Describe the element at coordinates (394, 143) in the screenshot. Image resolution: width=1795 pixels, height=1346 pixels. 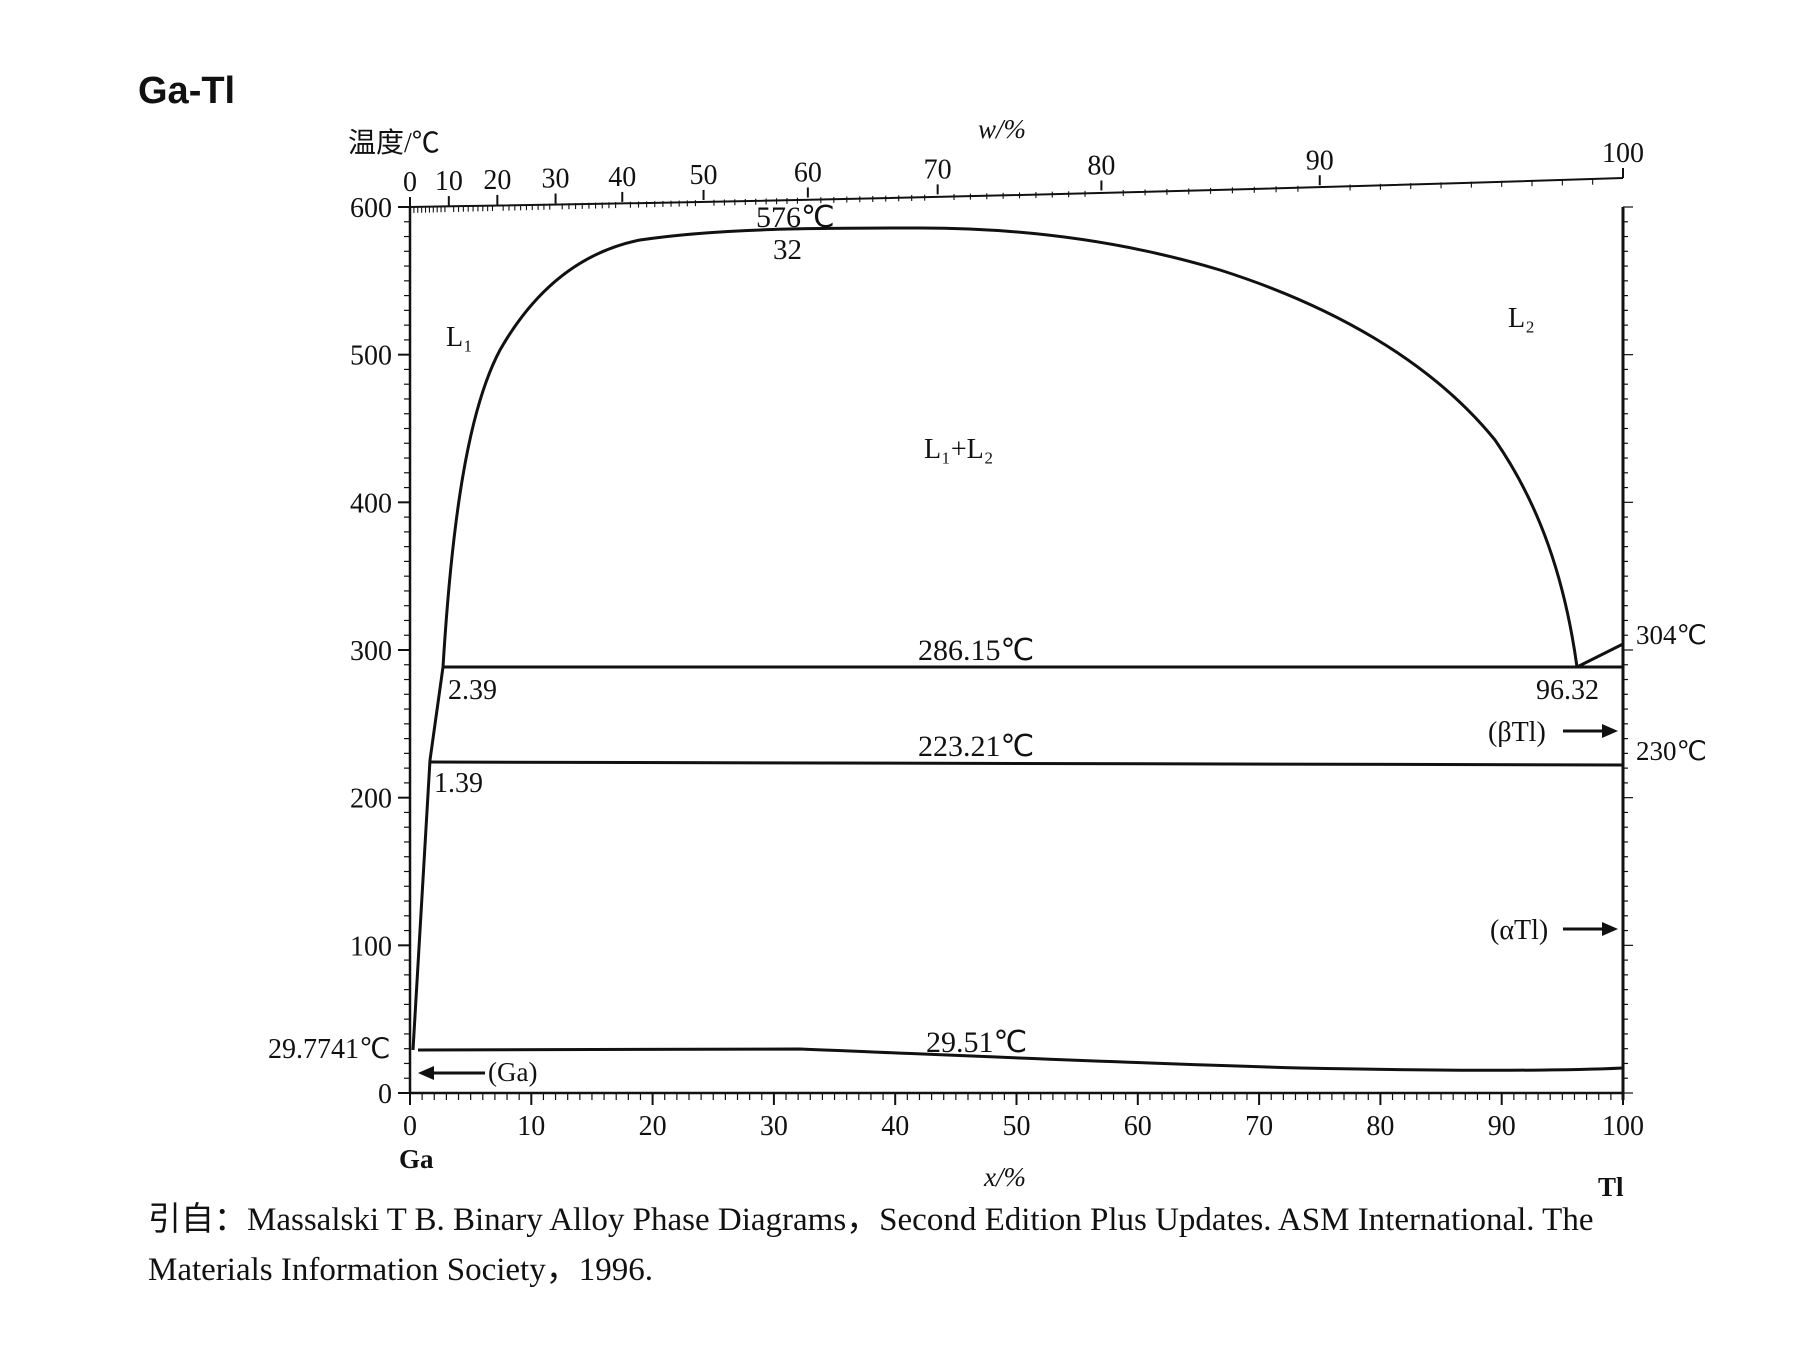
I see `y-axis-label: 温度/℃` at that location.